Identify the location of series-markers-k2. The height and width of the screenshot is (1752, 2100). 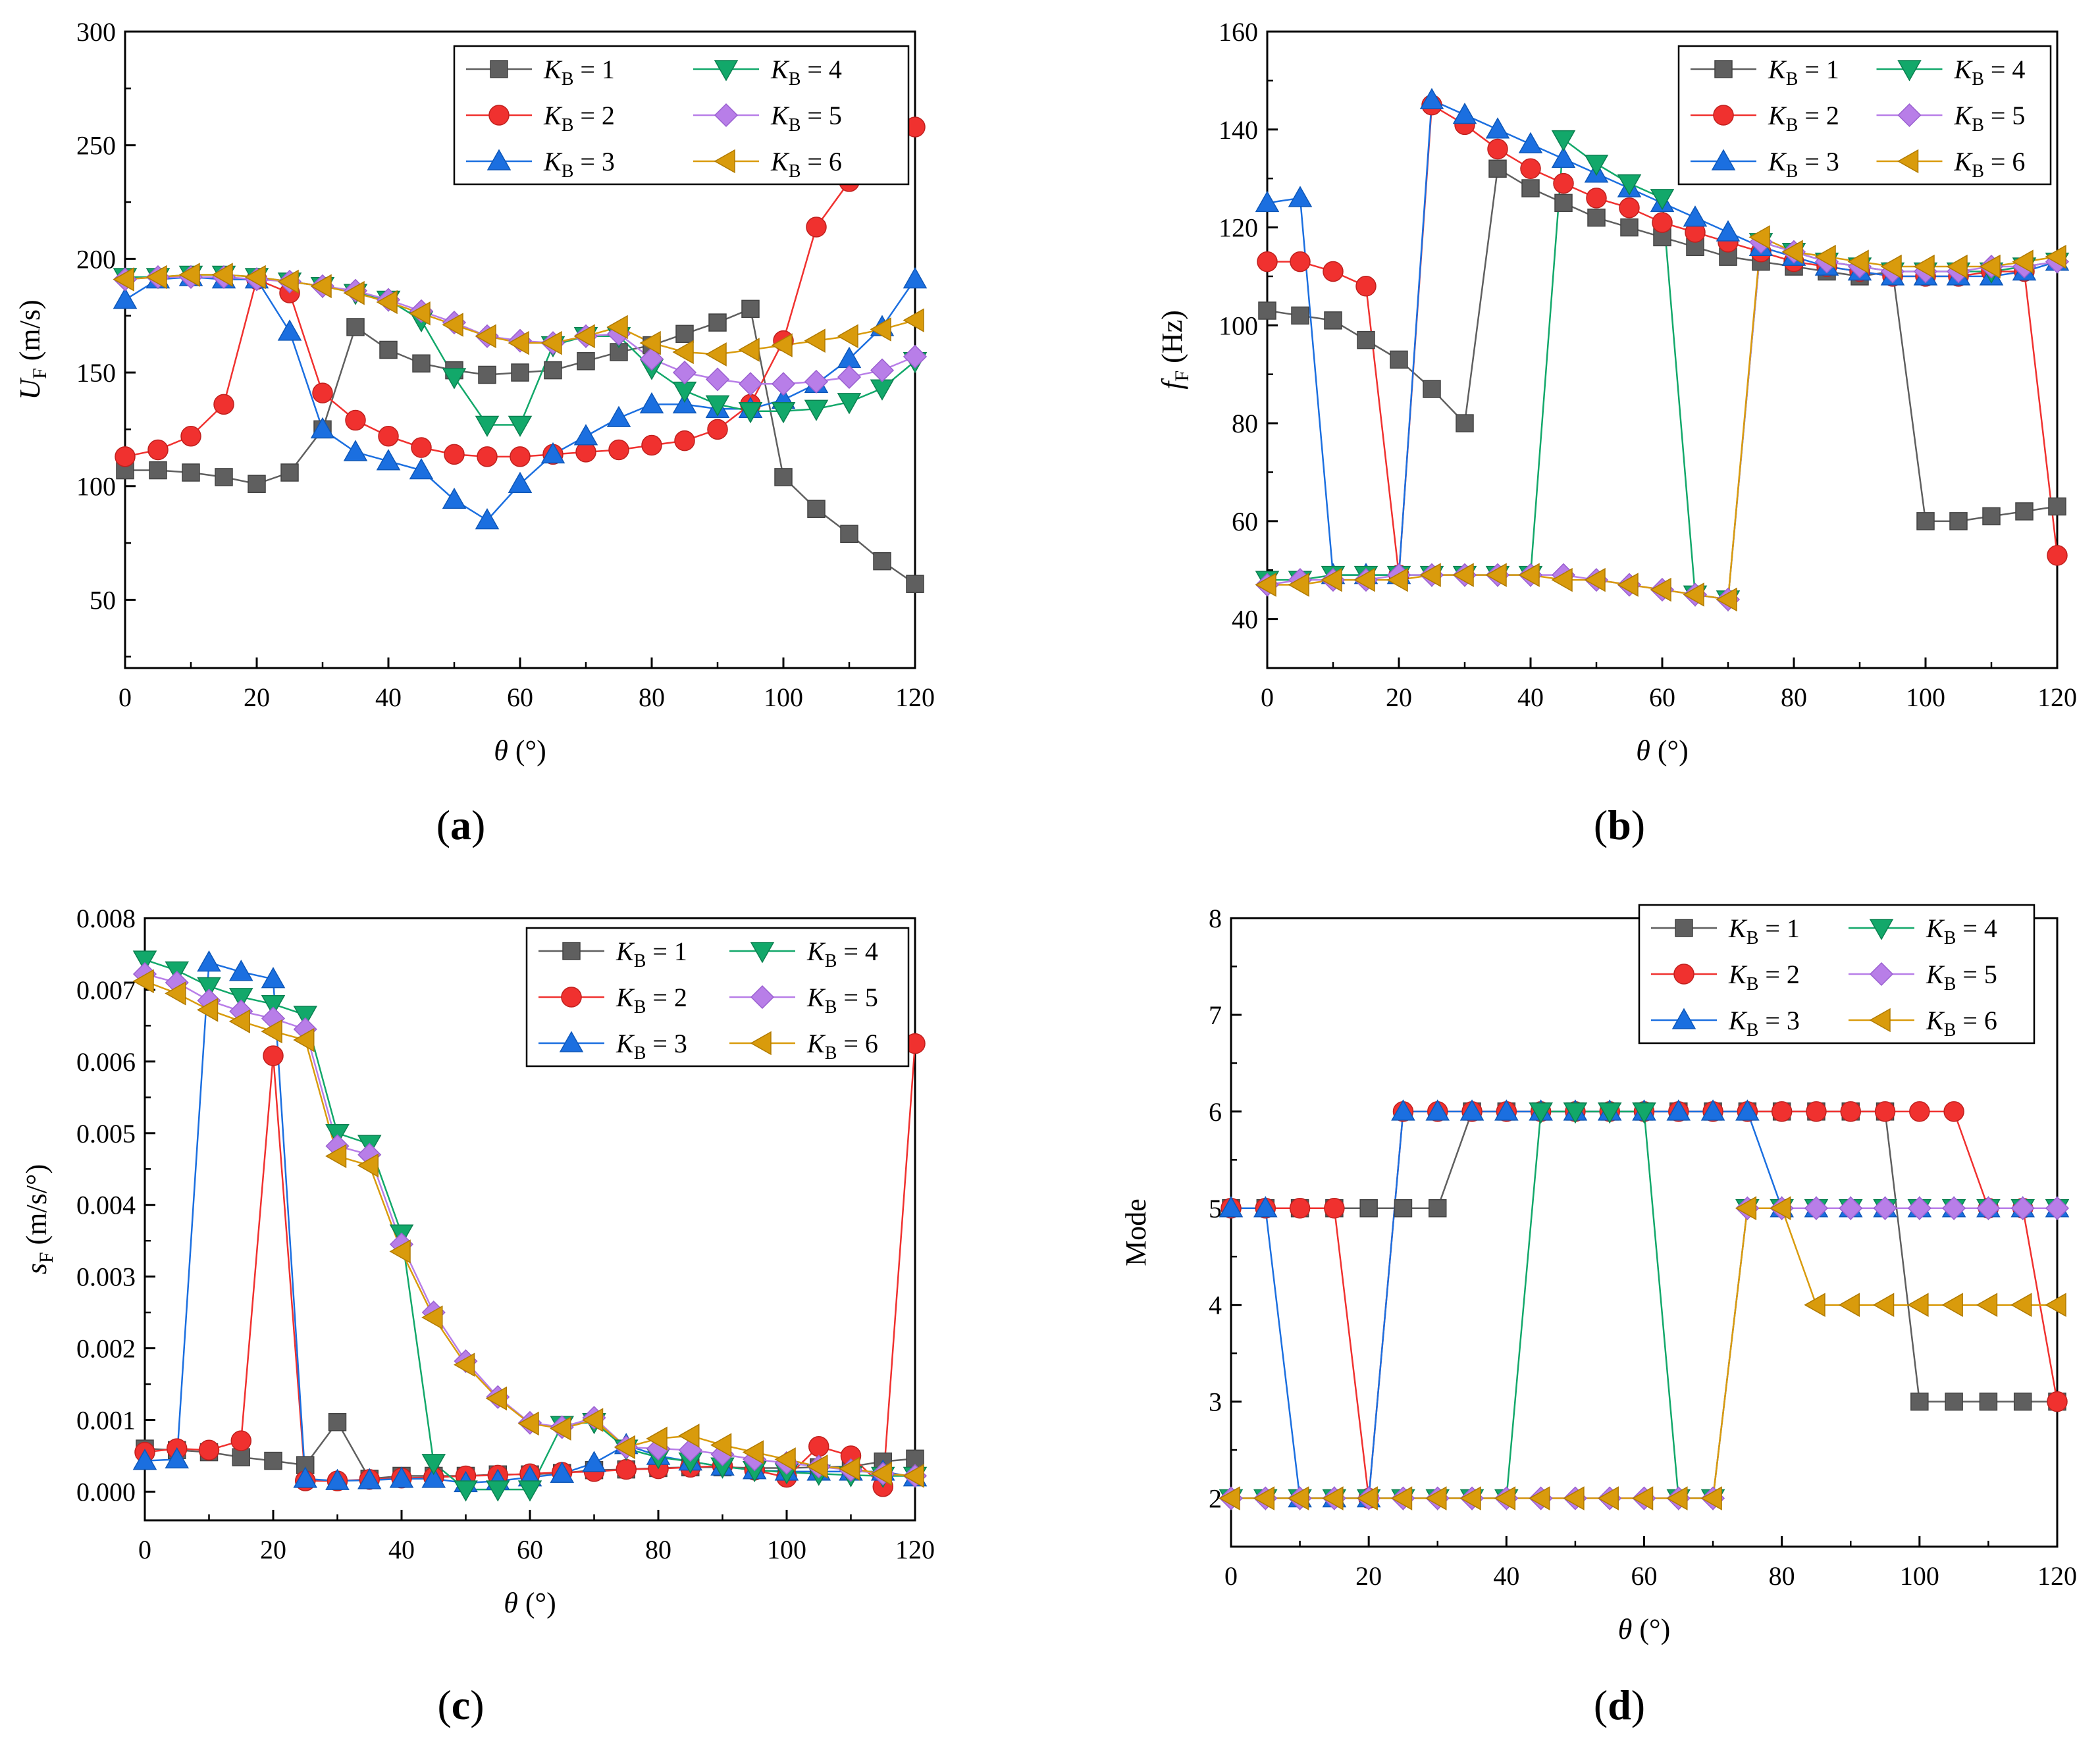
(520, 284).